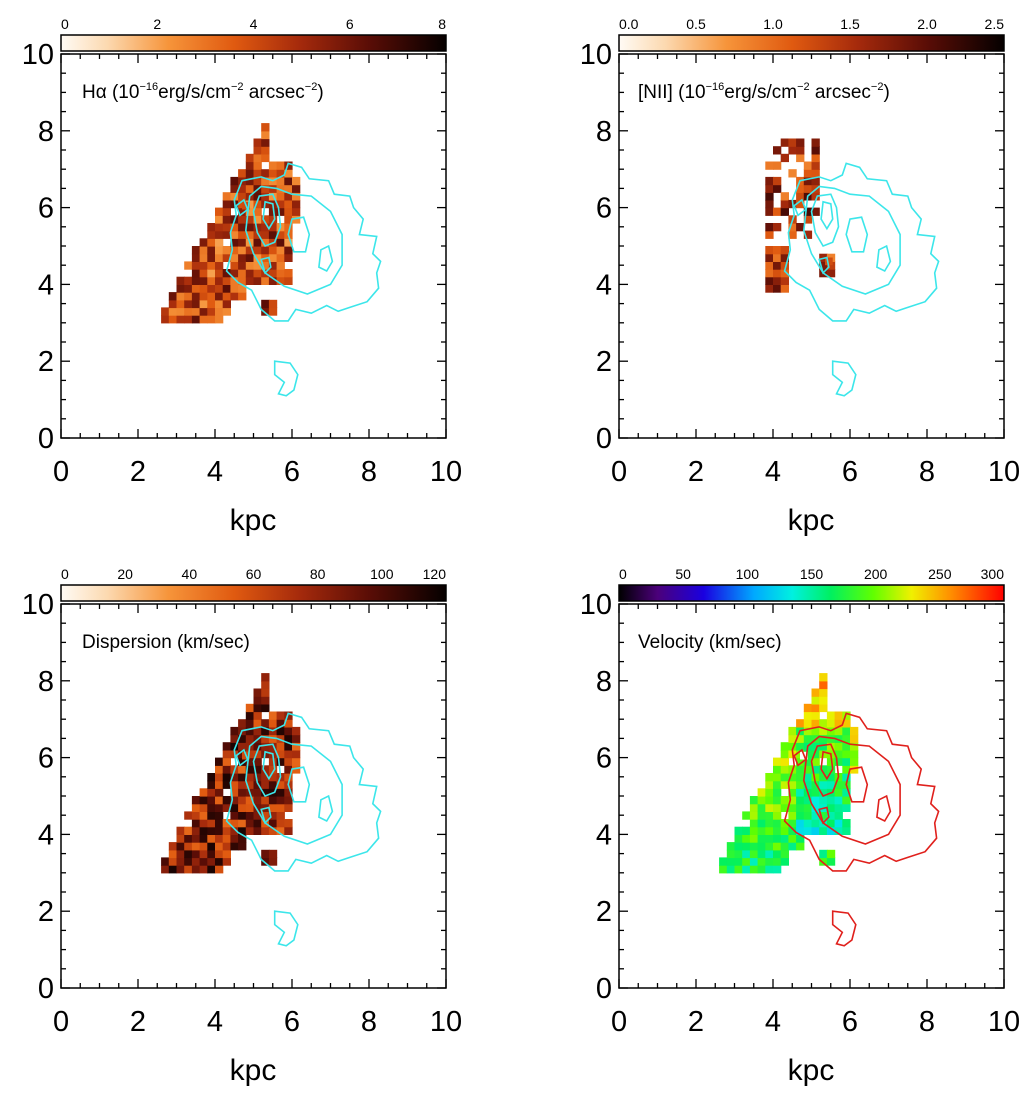 Image resolution: width=1027 pixels, height=1093 pixels. What do you see at coordinates (995, 24) in the screenshot?
I see `colorbar-tick-label: 2.5` at bounding box center [995, 24].